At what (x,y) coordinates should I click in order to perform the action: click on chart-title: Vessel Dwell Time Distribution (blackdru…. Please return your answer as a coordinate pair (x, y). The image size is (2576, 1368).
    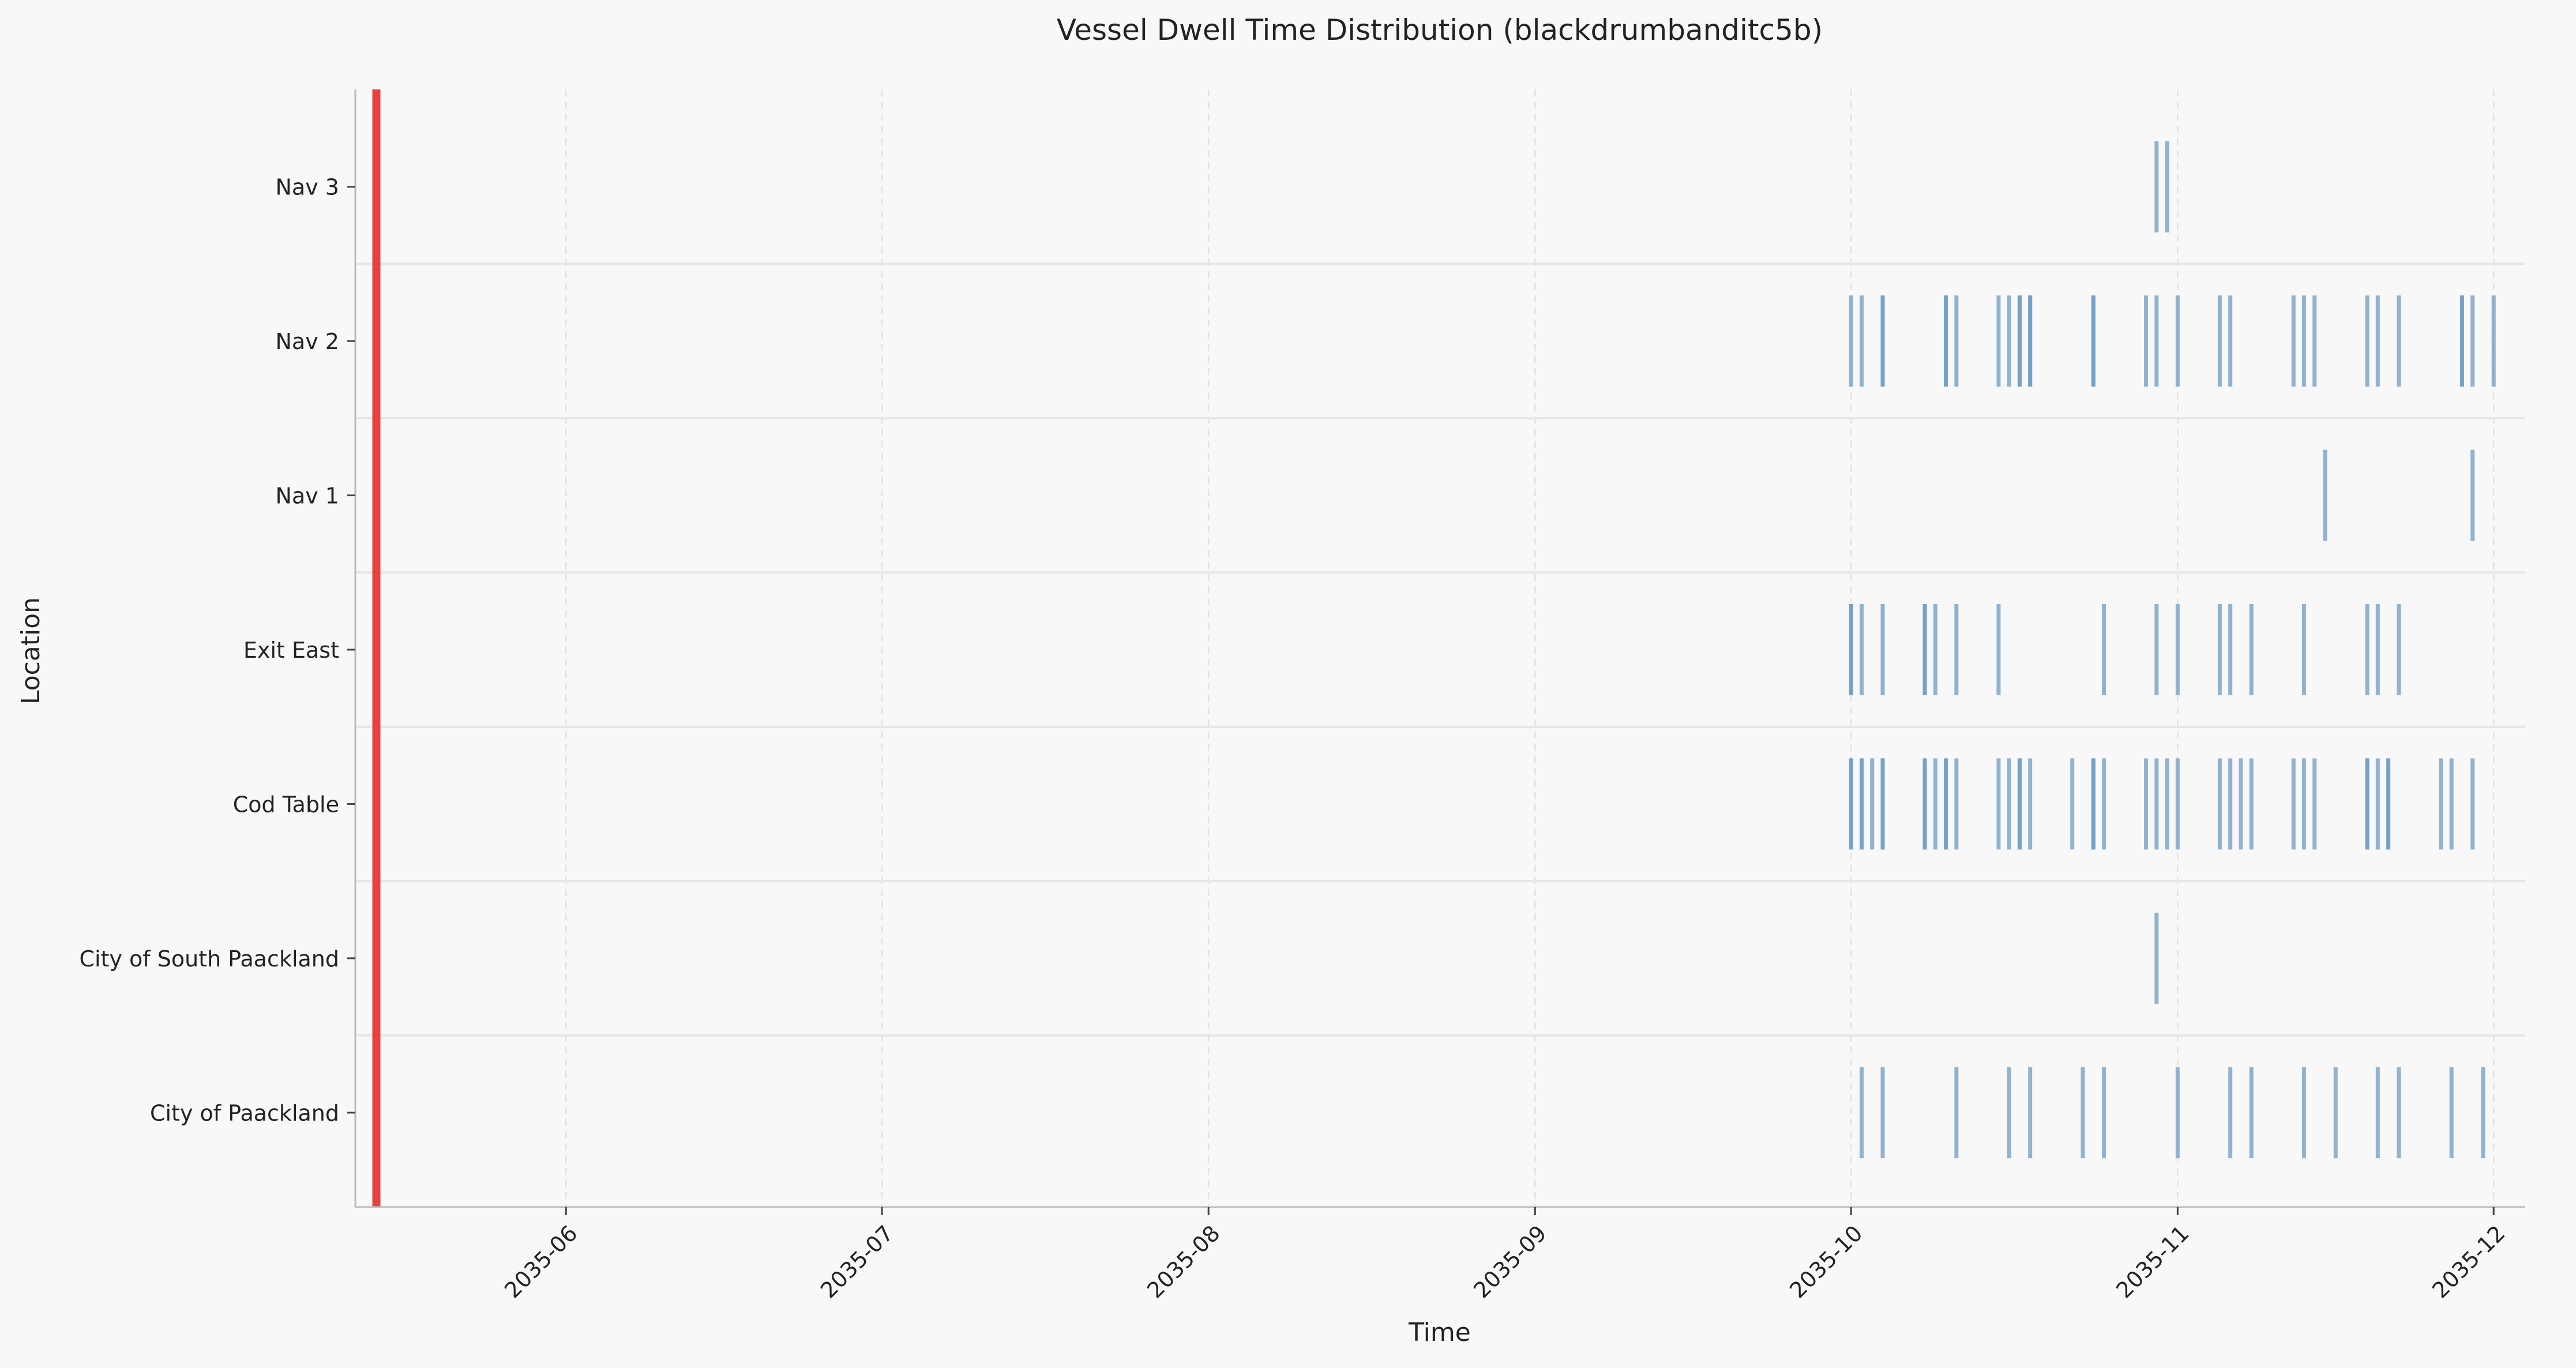
    Looking at the image, I should click on (1440, 30).